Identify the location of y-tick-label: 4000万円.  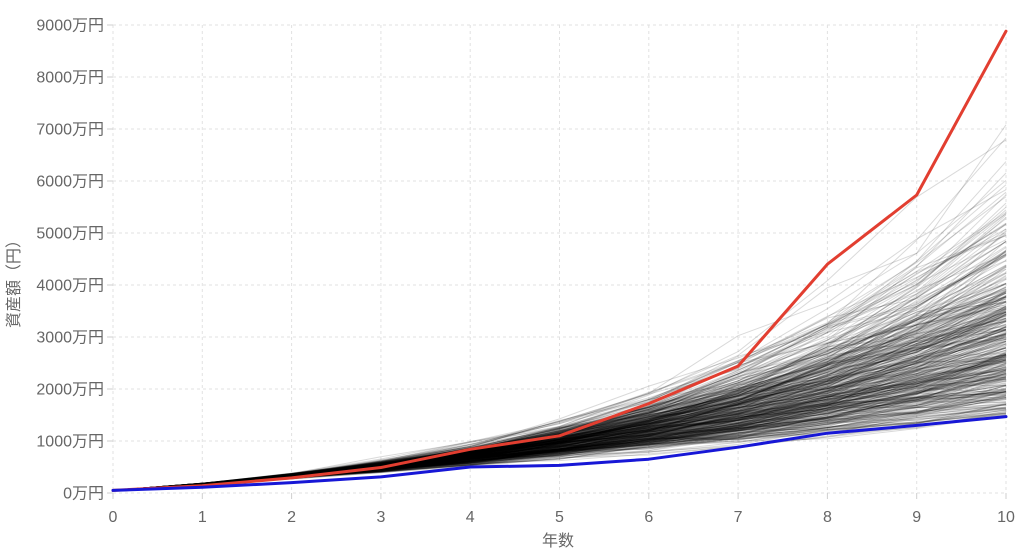
(70, 286).